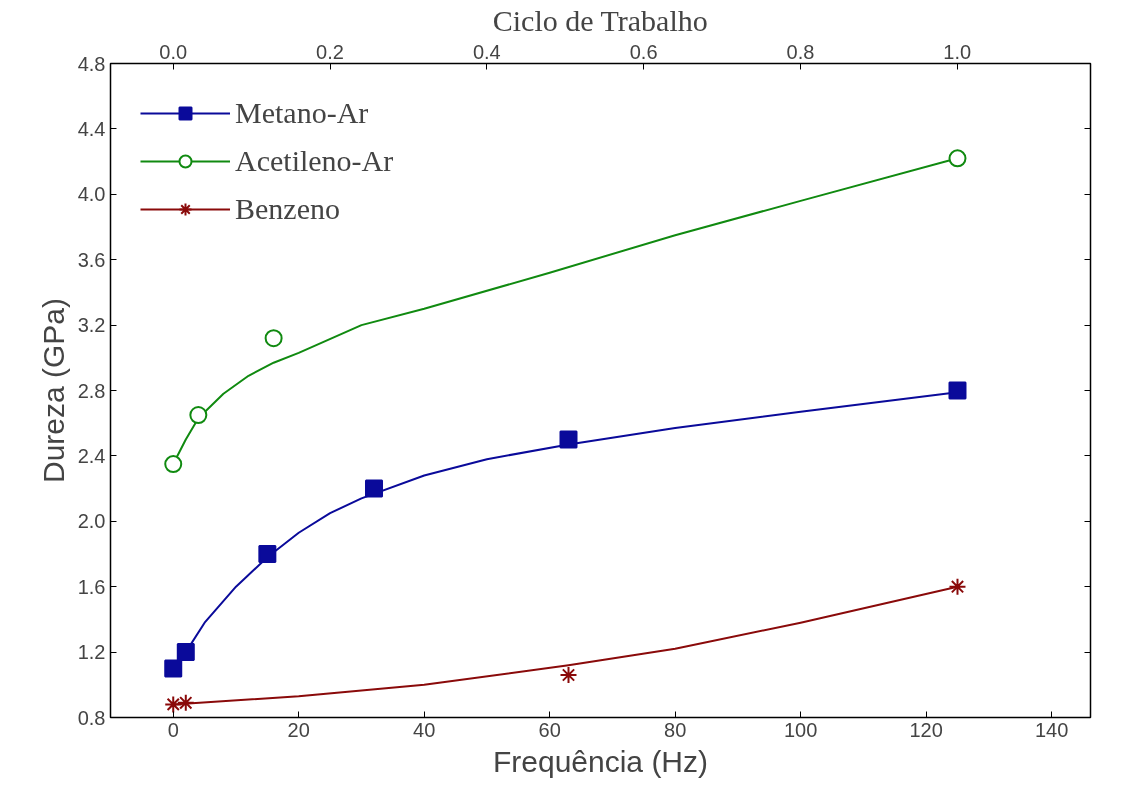 The width and height of the screenshot is (1128, 789). What do you see at coordinates (173, 729) in the screenshot?
I see `x-tick-label: 0` at bounding box center [173, 729].